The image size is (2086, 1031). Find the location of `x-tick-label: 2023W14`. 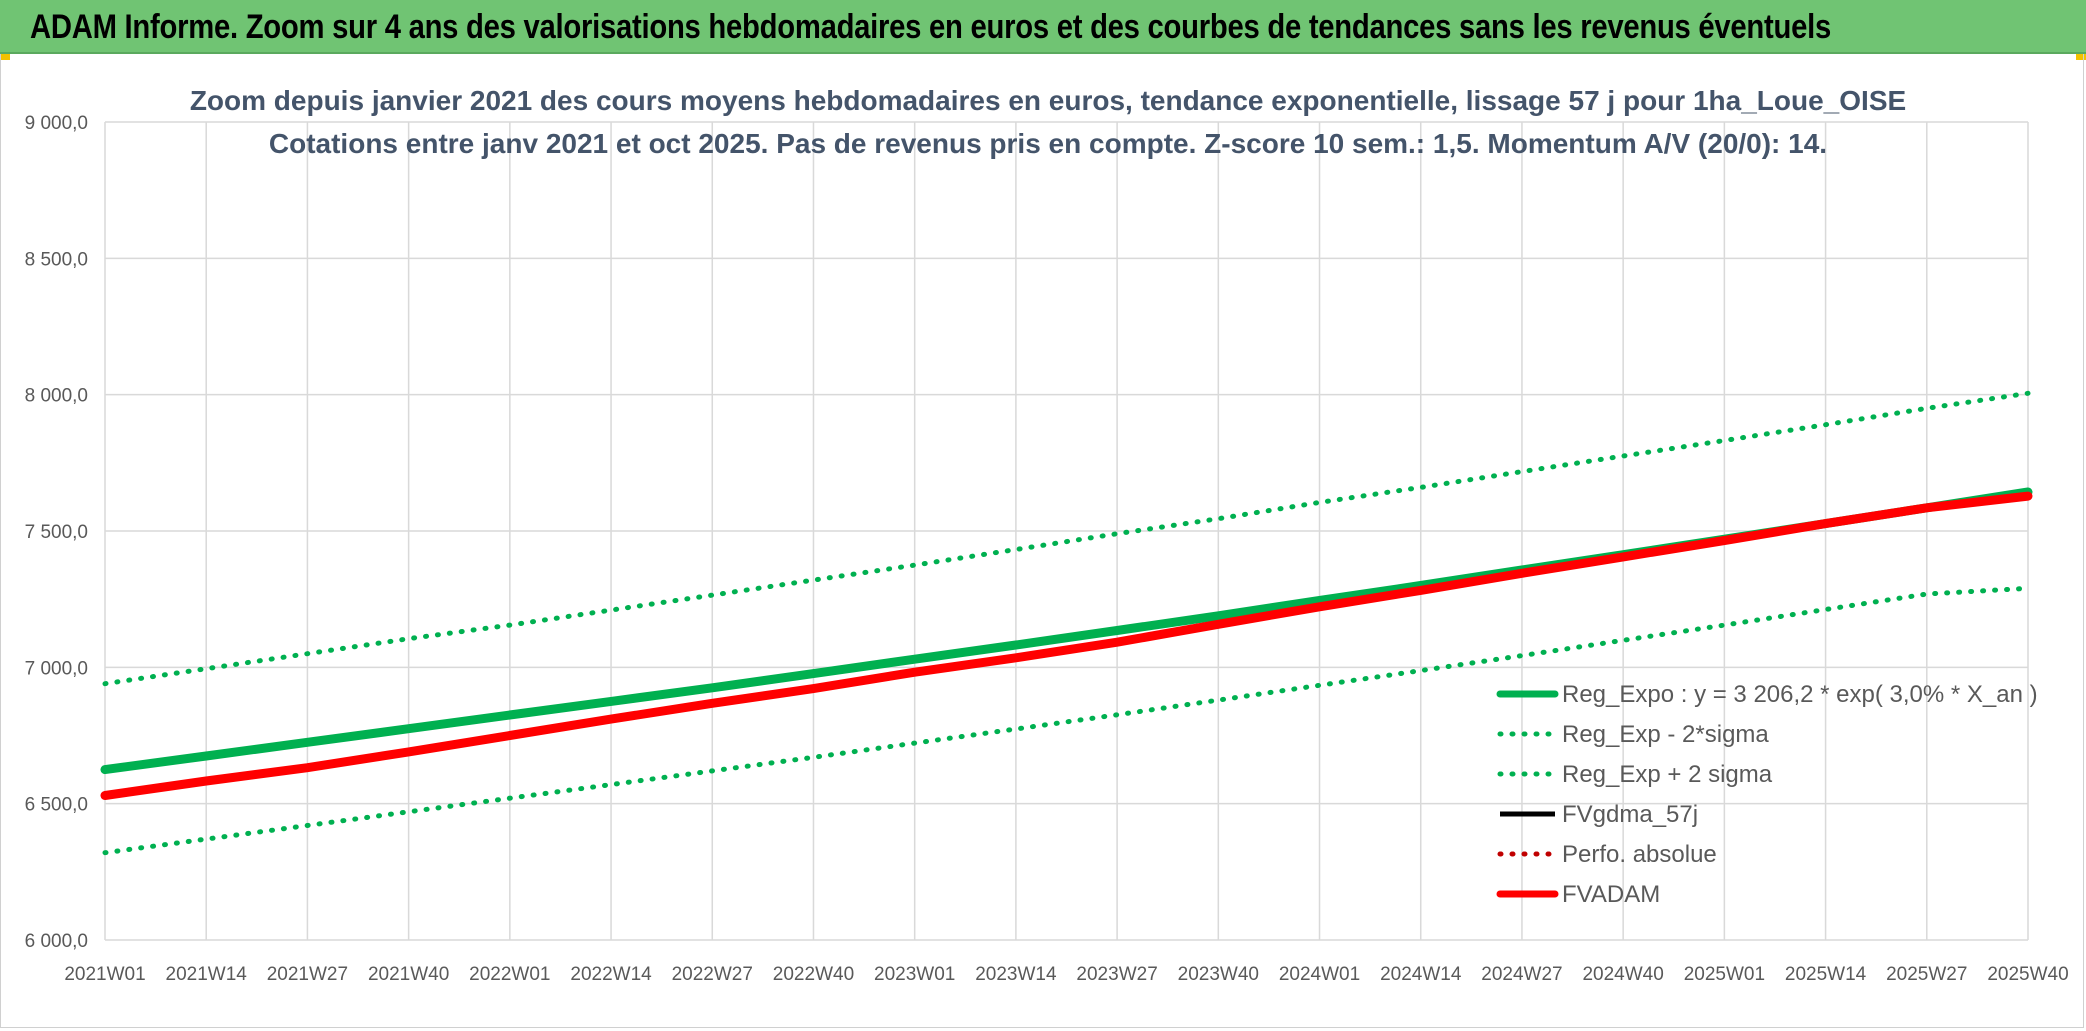

x-tick-label: 2023W14 is located at coordinates (1016, 974).